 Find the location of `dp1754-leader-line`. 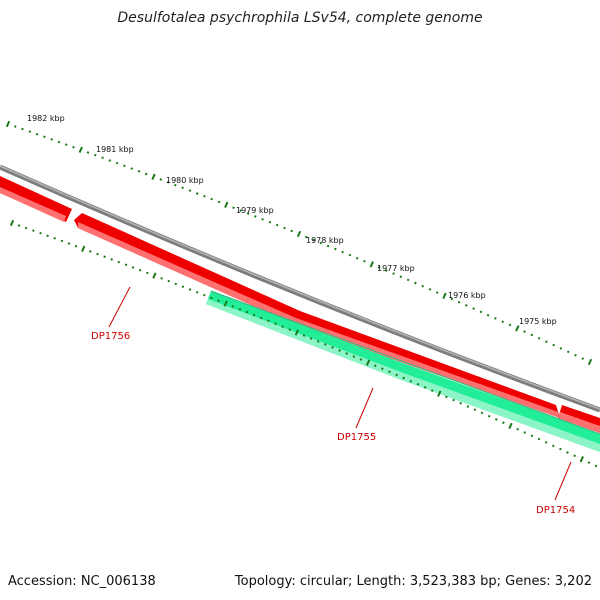

dp1754-leader-line is located at coordinates (563, 481).